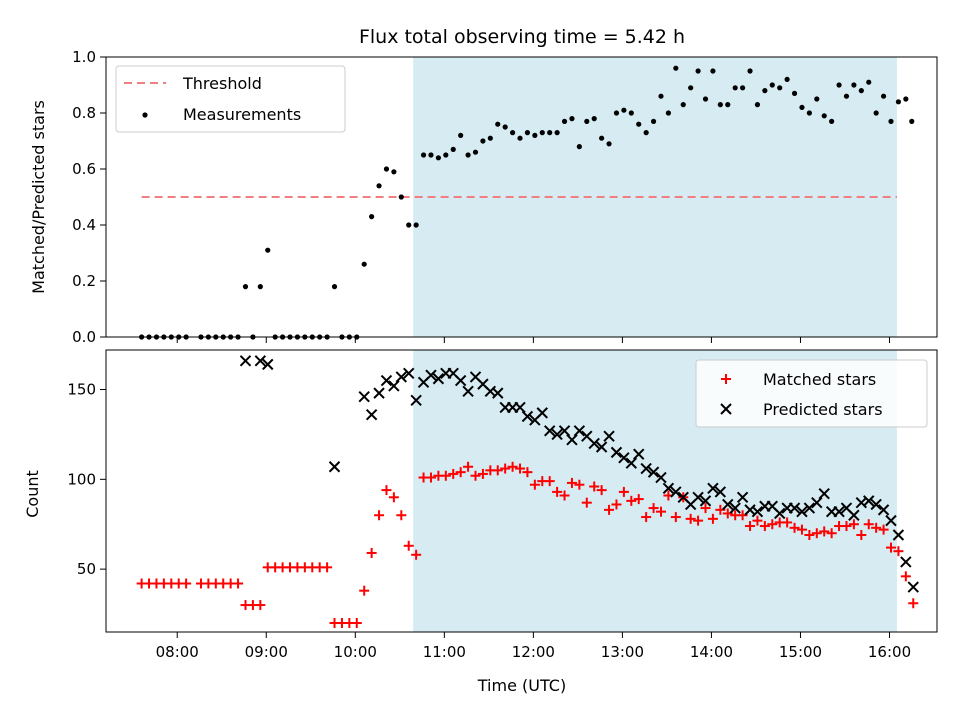 The height and width of the screenshot is (720, 960). What do you see at coordinates (84, 113) in the screenshot?
I see `top-y-tick-label: 0.8` at bounding box center [84, 113].